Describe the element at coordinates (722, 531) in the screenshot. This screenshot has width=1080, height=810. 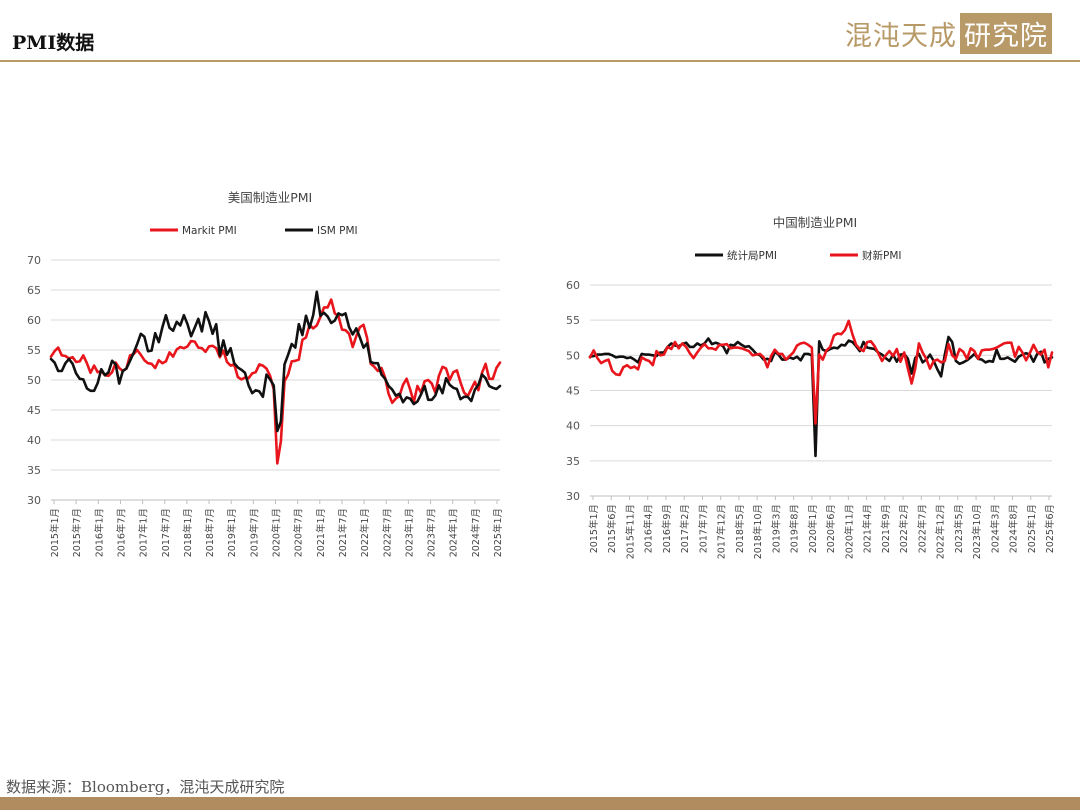
I see `x-tick-label: 2017年12月` at that location.